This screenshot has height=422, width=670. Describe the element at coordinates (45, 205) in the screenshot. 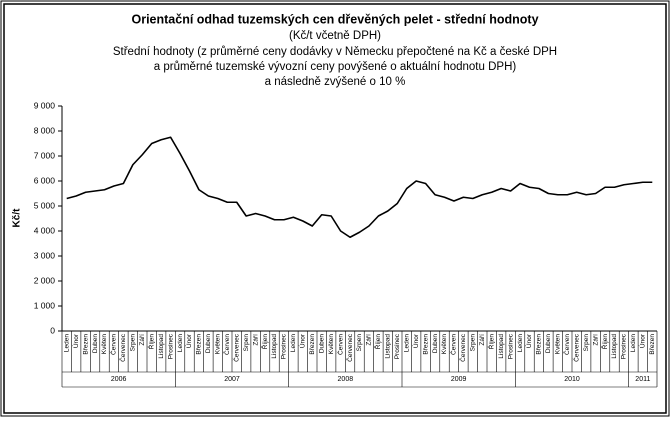

I see `y-tick-label: 5 000` at that location.